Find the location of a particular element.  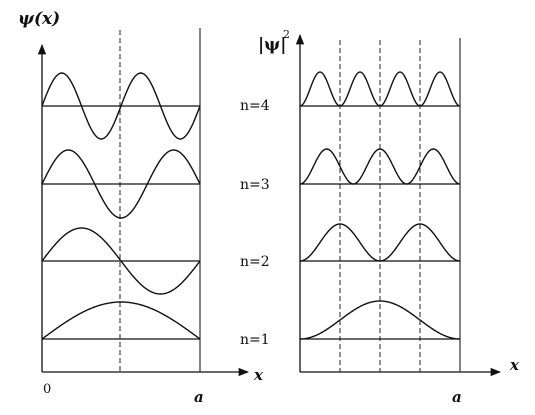

left-y-axis-label: ψ(x) is located at coordinates (39, 19).